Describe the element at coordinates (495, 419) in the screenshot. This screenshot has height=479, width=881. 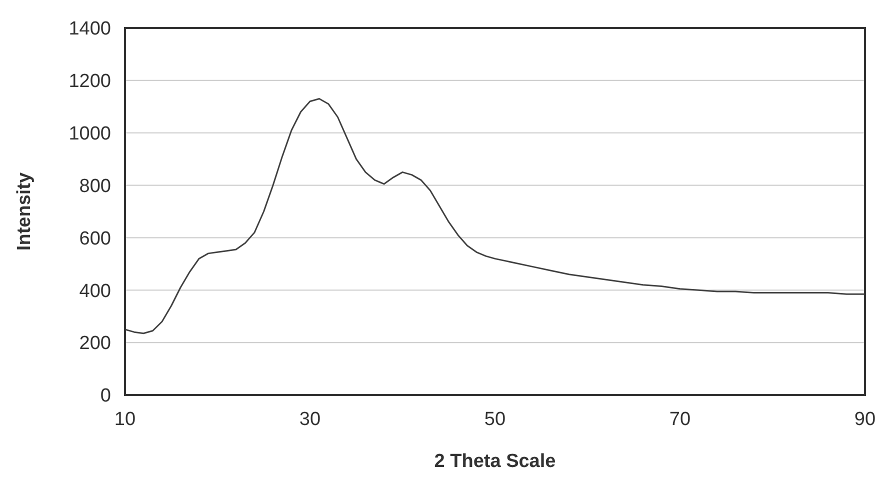
I see `x-tick-label: 50` at that location.